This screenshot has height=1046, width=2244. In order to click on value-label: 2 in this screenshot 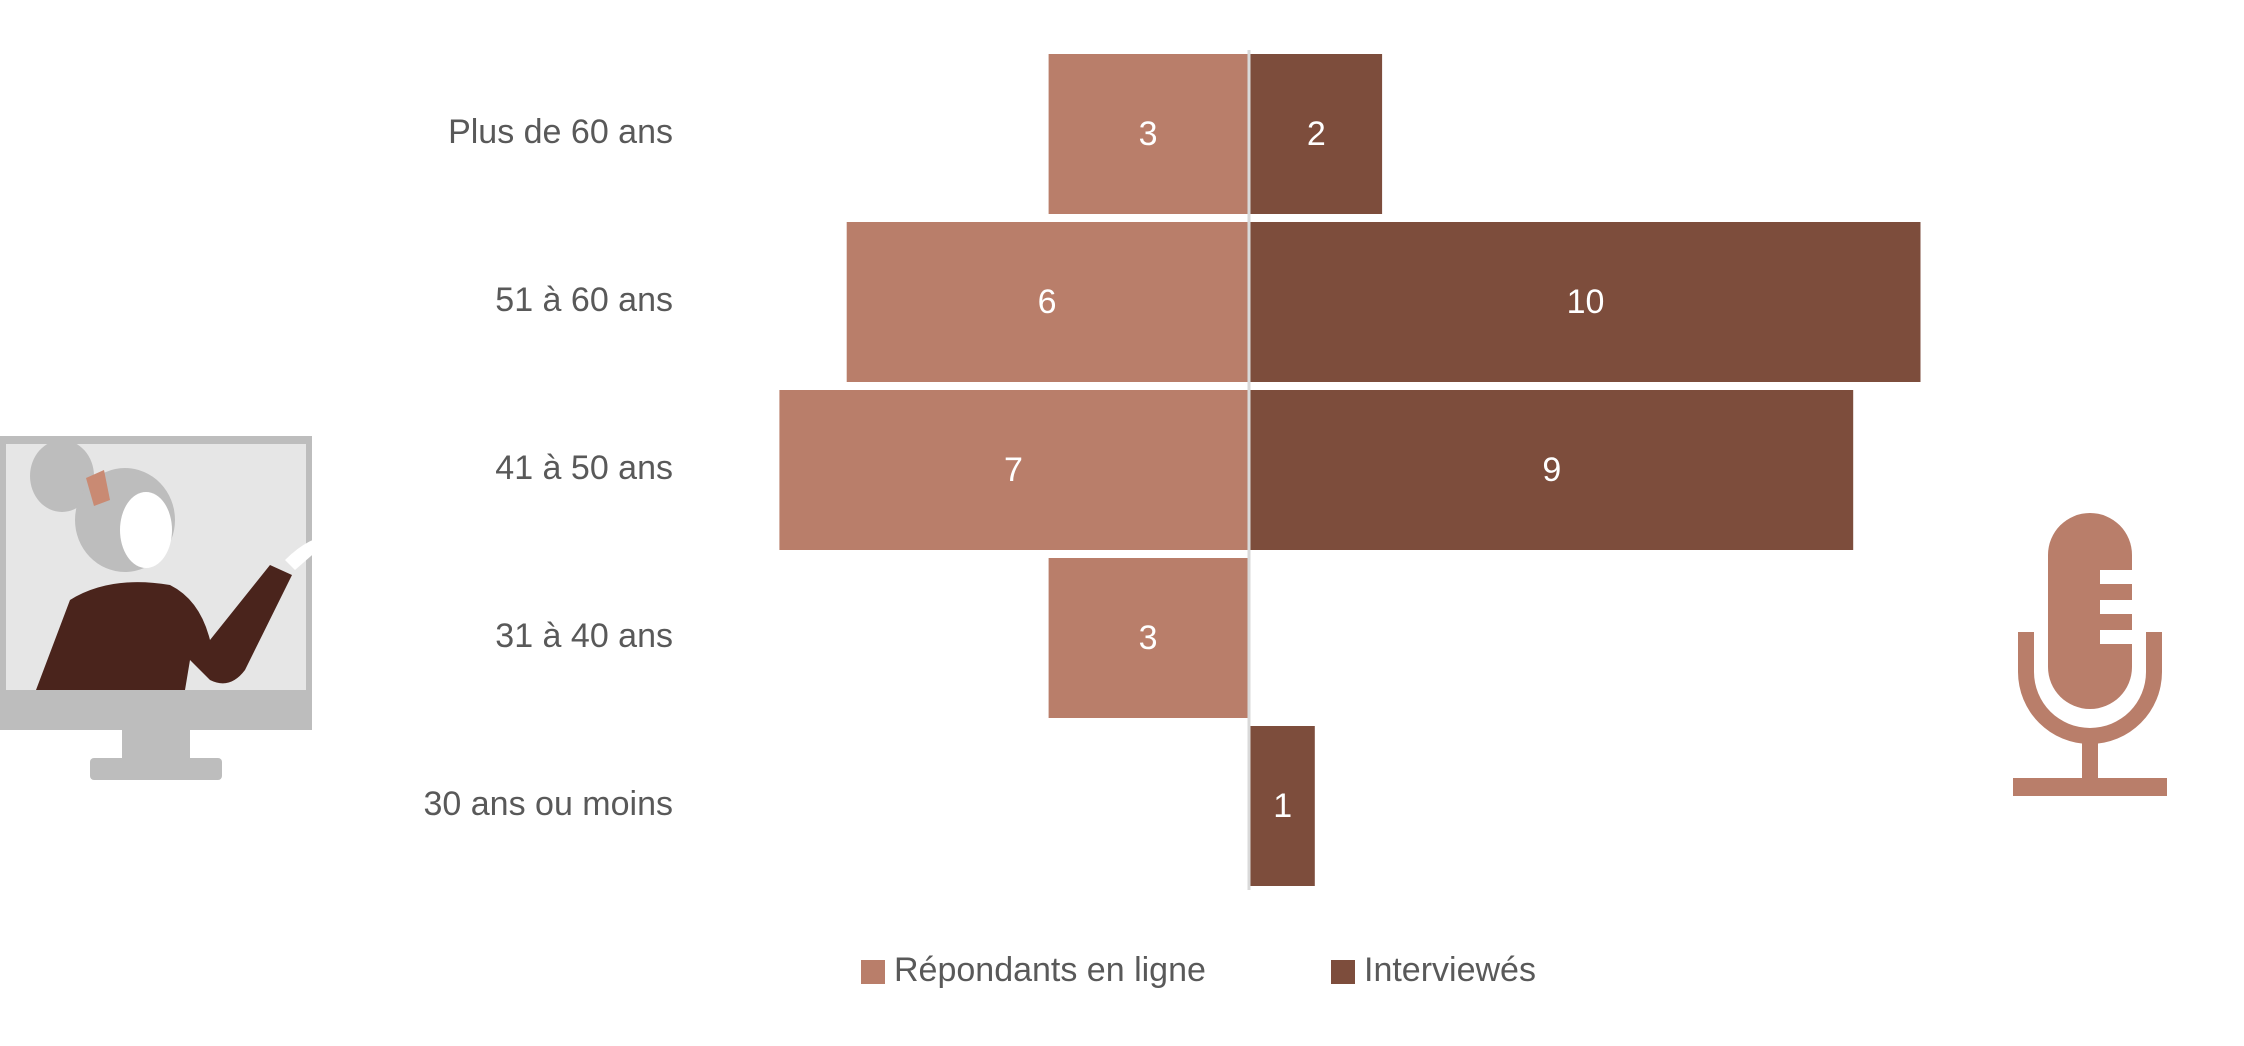, I will do `click(1316, 134)`.